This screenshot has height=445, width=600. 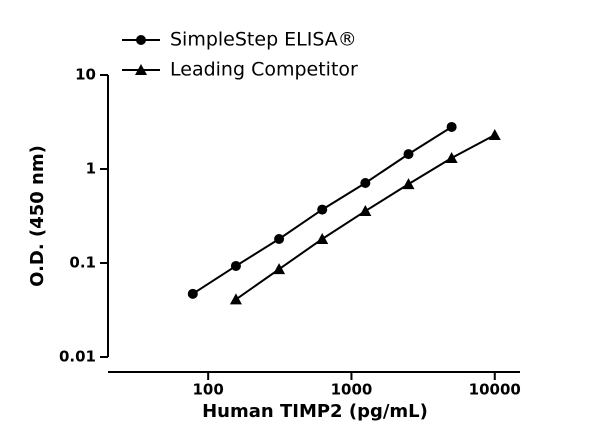 What do you see at coordinates (85, 75) in the screenshot?
I see `y-tick-label: 10` at bounding box center [85, 75].